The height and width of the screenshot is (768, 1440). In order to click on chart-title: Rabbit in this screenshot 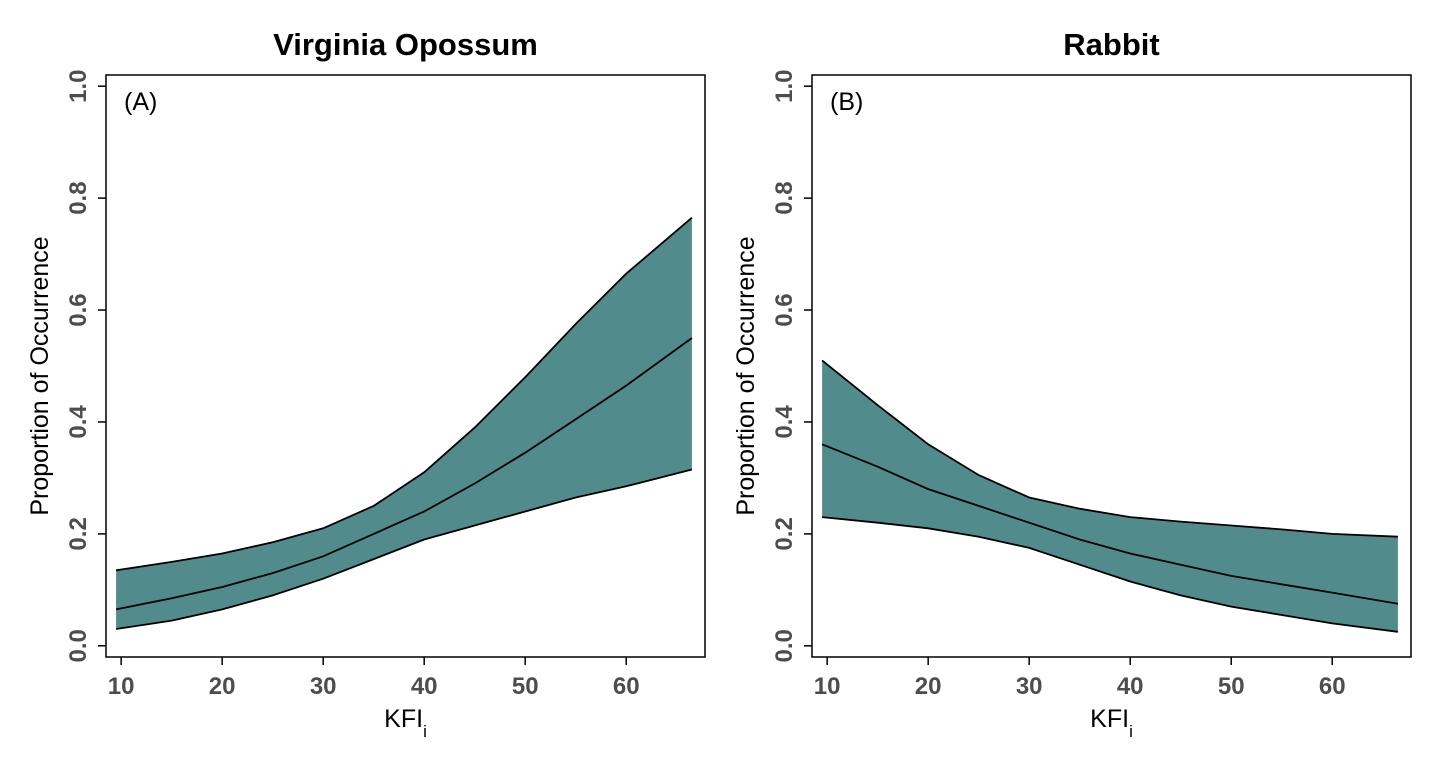, I will do `click(1111, 44)`.